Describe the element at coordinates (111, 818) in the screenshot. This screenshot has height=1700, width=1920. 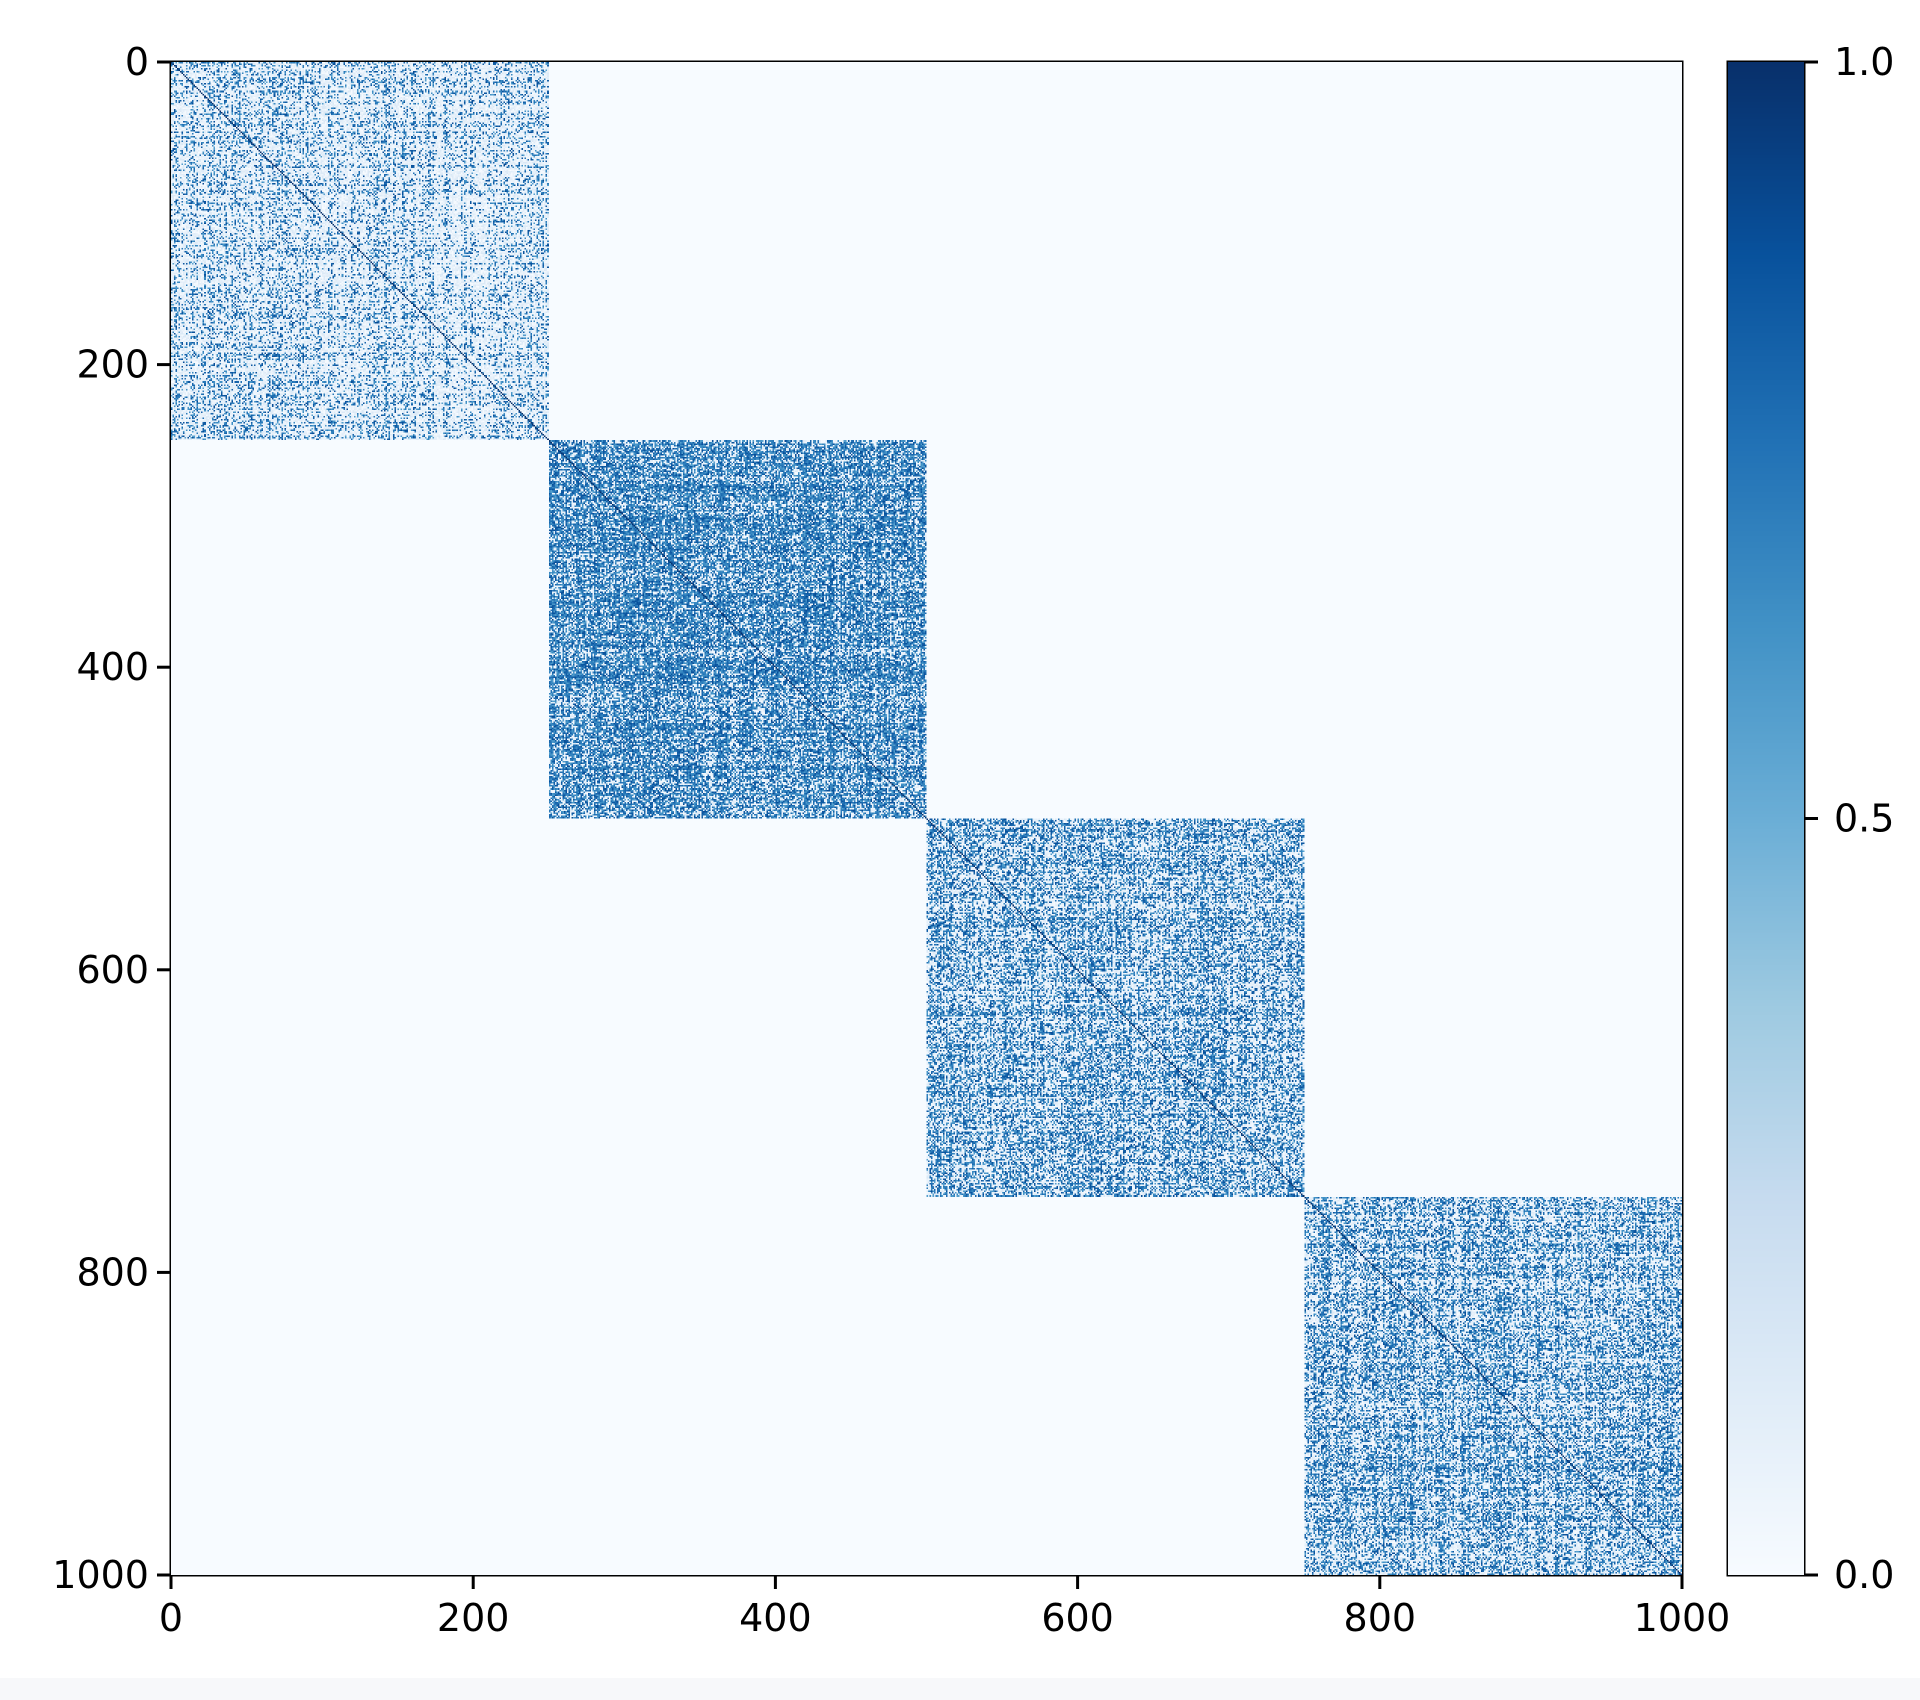
I see `y-axis-ticks: 0 200 400 600 800 1000` at that location.